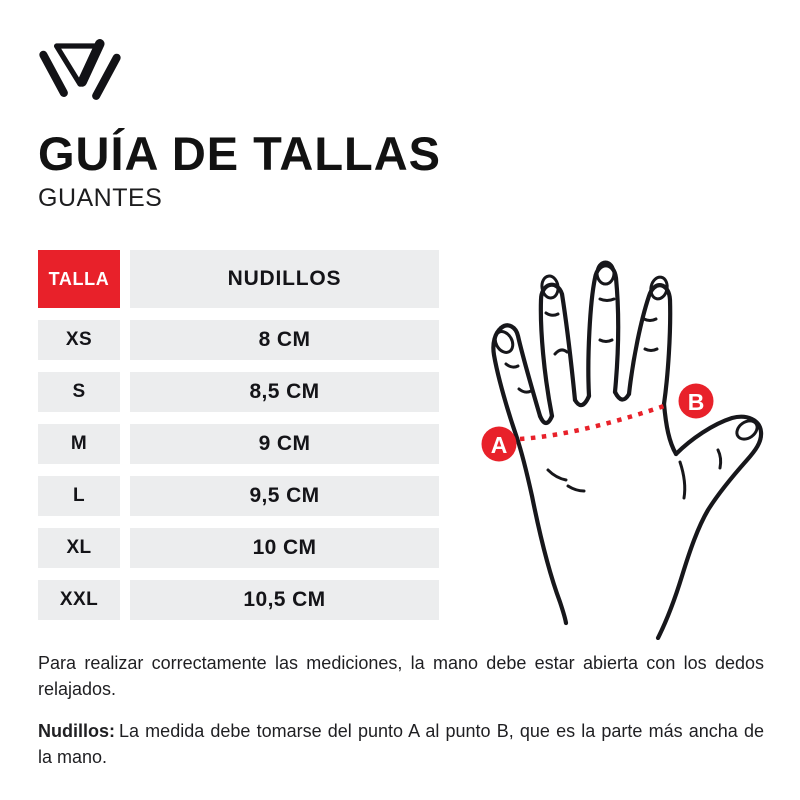 The height and width of the screenshot is (800, 800). I want to click on nudillos-header-cell: NUDILLOS, so click(284, 279).